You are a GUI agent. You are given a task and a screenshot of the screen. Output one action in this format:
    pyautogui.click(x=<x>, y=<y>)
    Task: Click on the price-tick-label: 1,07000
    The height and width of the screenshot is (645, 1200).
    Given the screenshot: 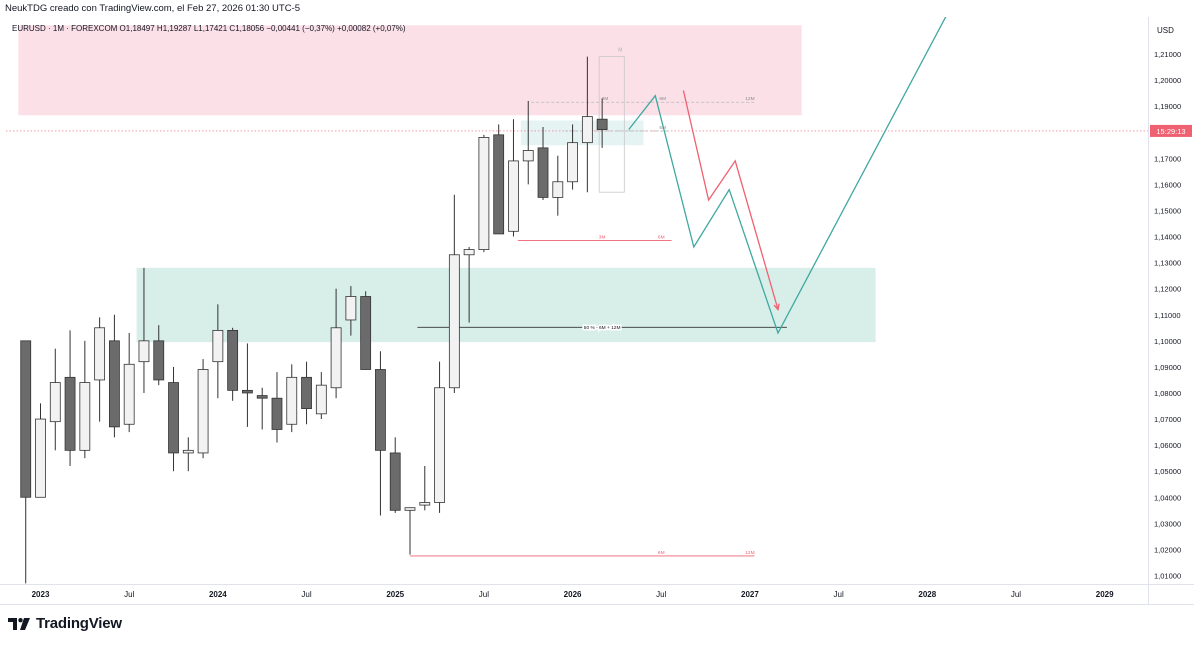 What is the action you would take?
    pyautogui.click(x=1167, y=419)
    